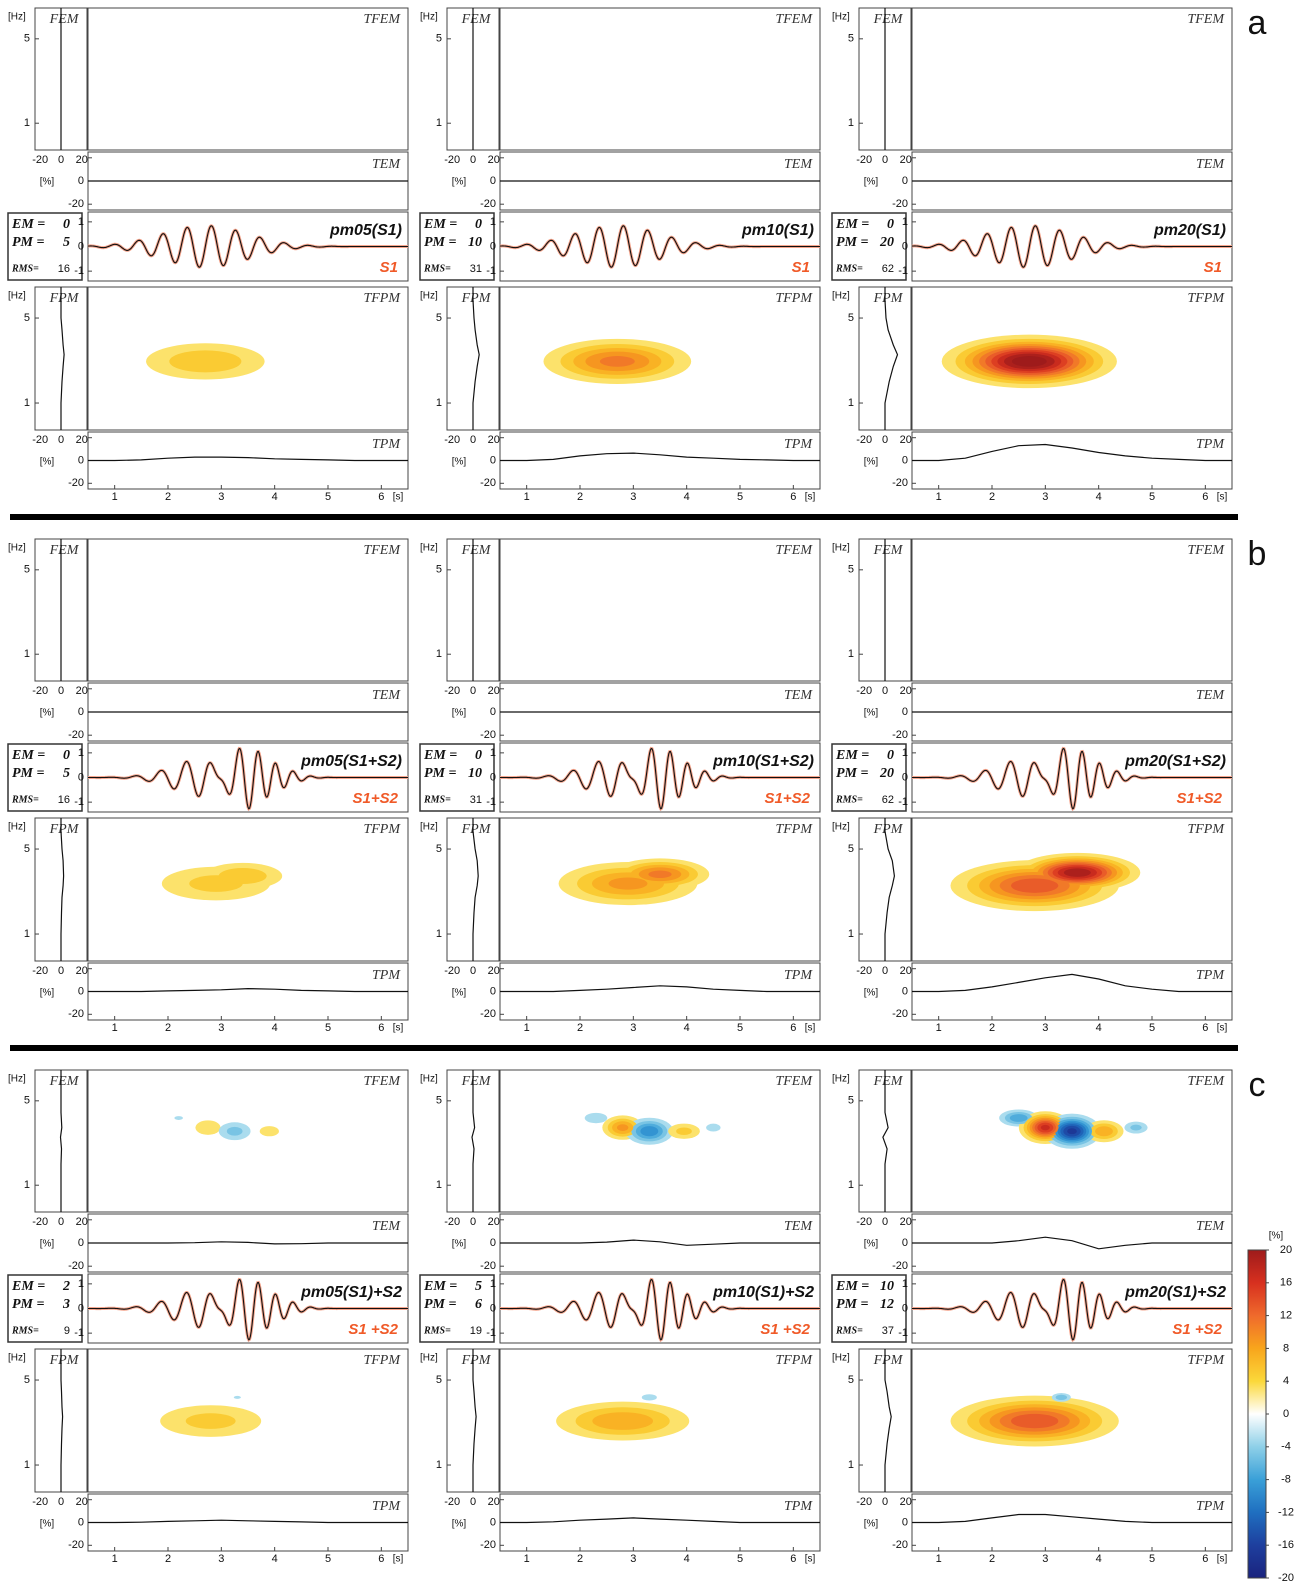 The image size is (1309, 1585). What do you see at coordinates (886, 773) in the screenshot?
I see `pm-value: 20` at bounding box center [886, 773].